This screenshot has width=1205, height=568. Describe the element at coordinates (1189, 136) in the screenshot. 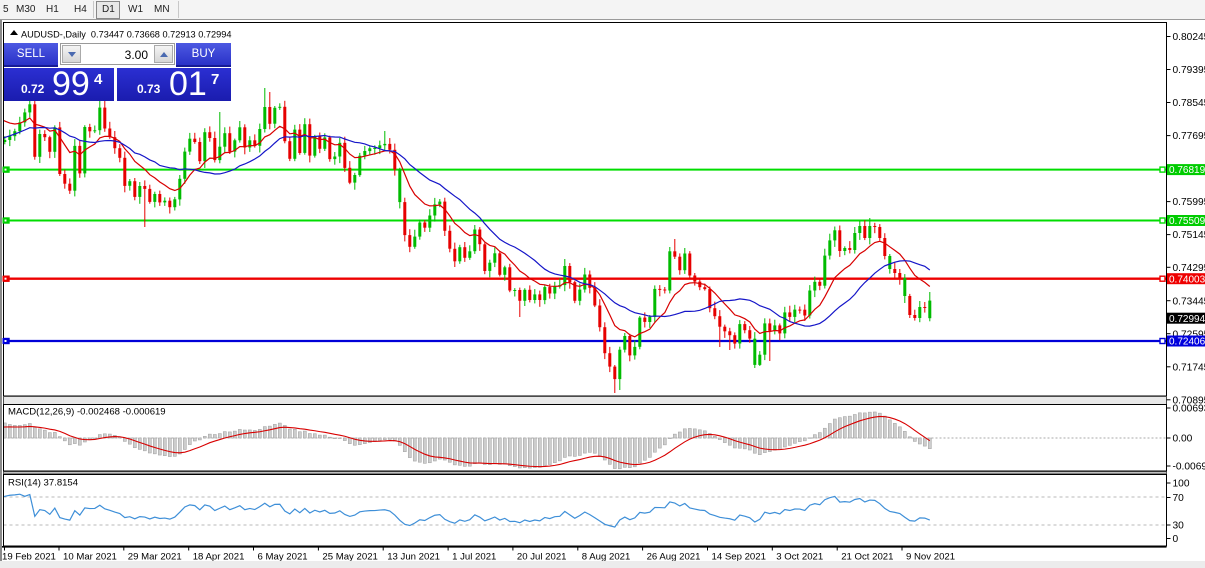

I see `svg-text: 0.77695` at that location.